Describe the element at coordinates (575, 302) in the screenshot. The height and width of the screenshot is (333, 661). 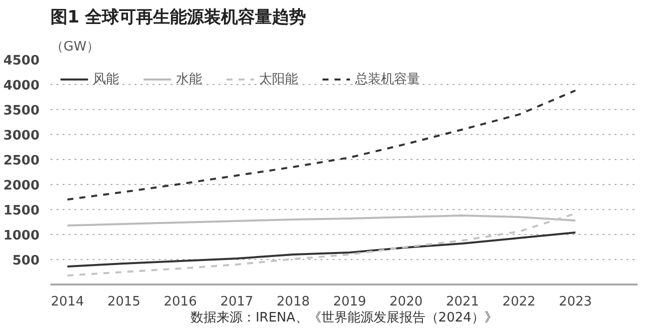
I see `x-tick-label: 2023` at that location.